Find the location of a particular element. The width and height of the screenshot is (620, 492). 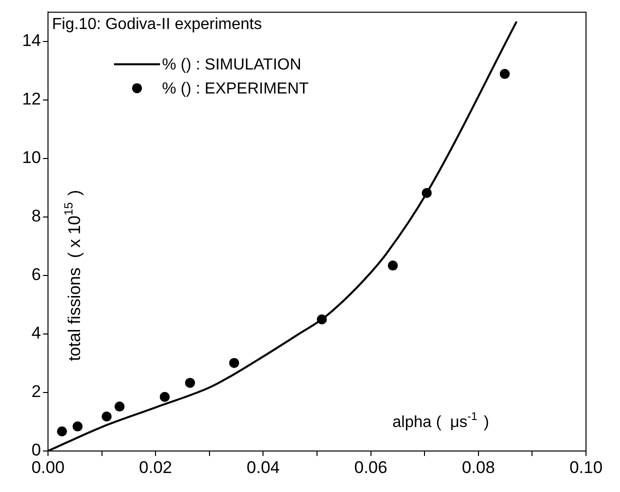

y-tick-label: 4 is located at coordinates (36, 333).